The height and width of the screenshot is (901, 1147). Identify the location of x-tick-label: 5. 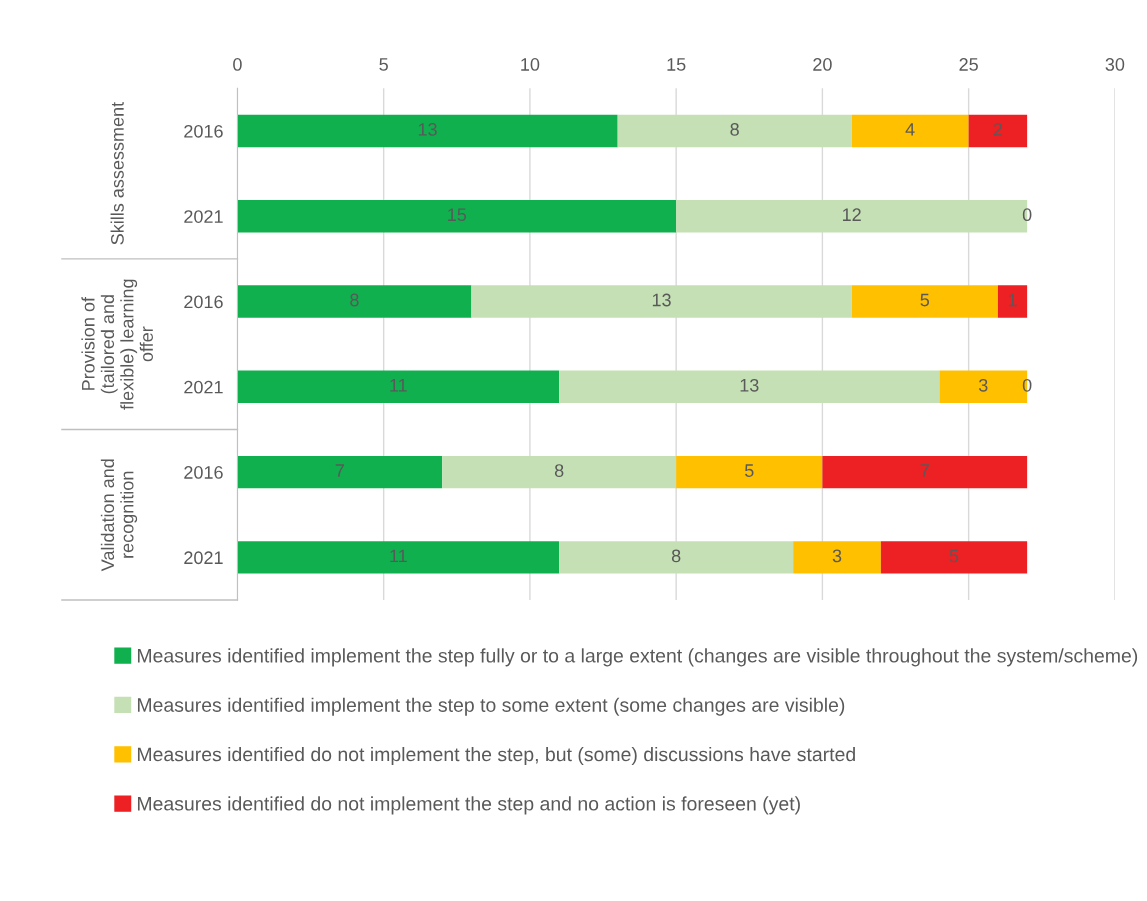
(383, 64).